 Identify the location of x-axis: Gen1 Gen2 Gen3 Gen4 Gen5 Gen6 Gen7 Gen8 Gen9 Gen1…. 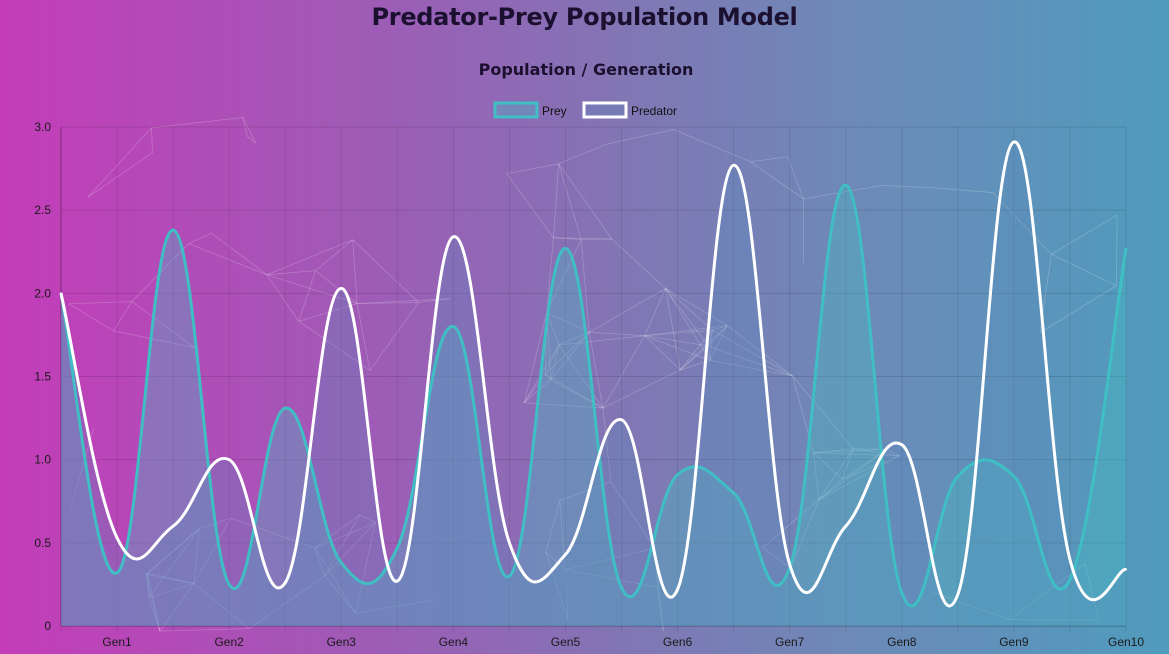
(623, 642).